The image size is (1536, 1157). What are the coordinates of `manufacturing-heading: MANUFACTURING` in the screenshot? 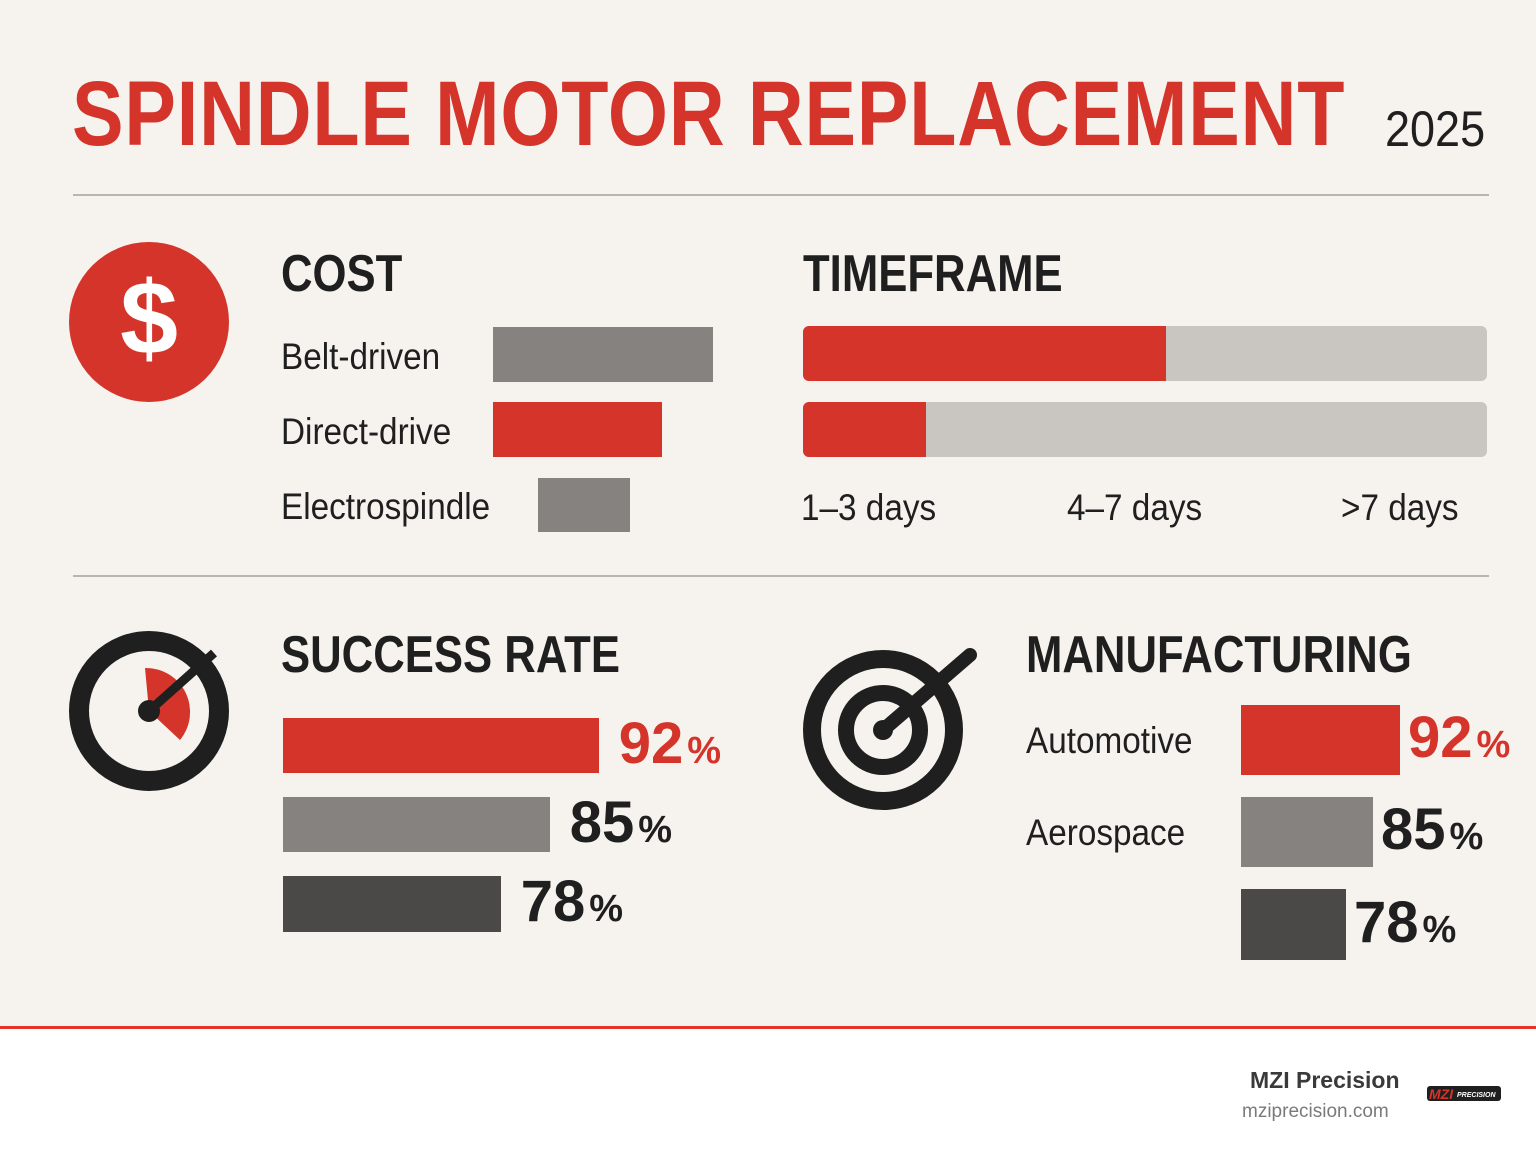 It's located at (1219, 655).